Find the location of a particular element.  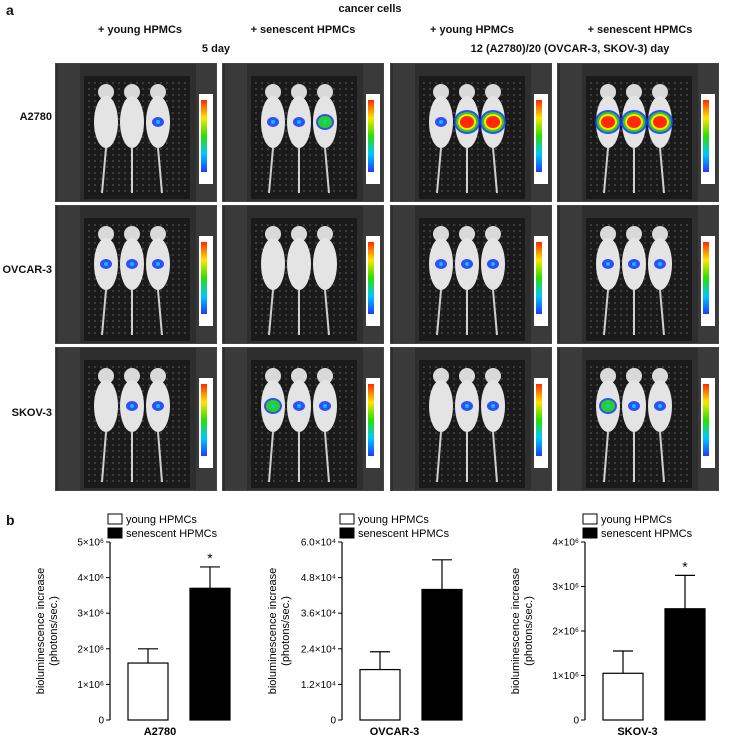

time-label-1: 5 day is located at coordinates (216, 49).